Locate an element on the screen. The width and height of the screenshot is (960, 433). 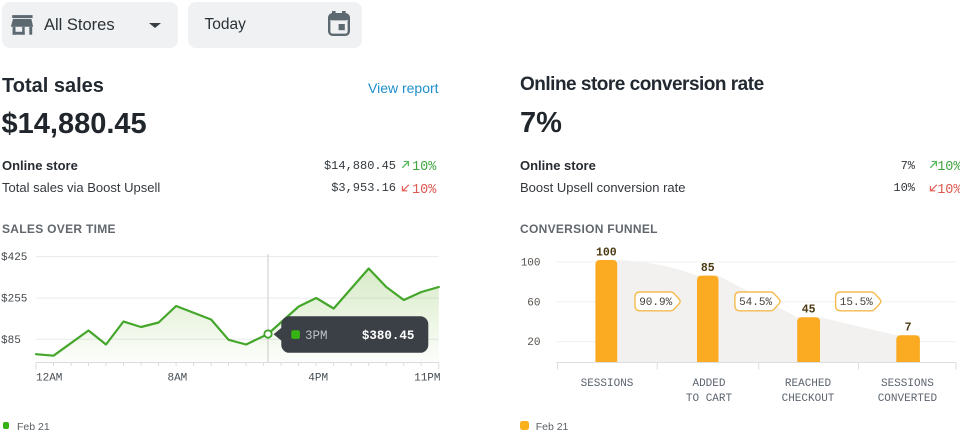
svg-text: CONVERTED is located at coordinates (908, 399).